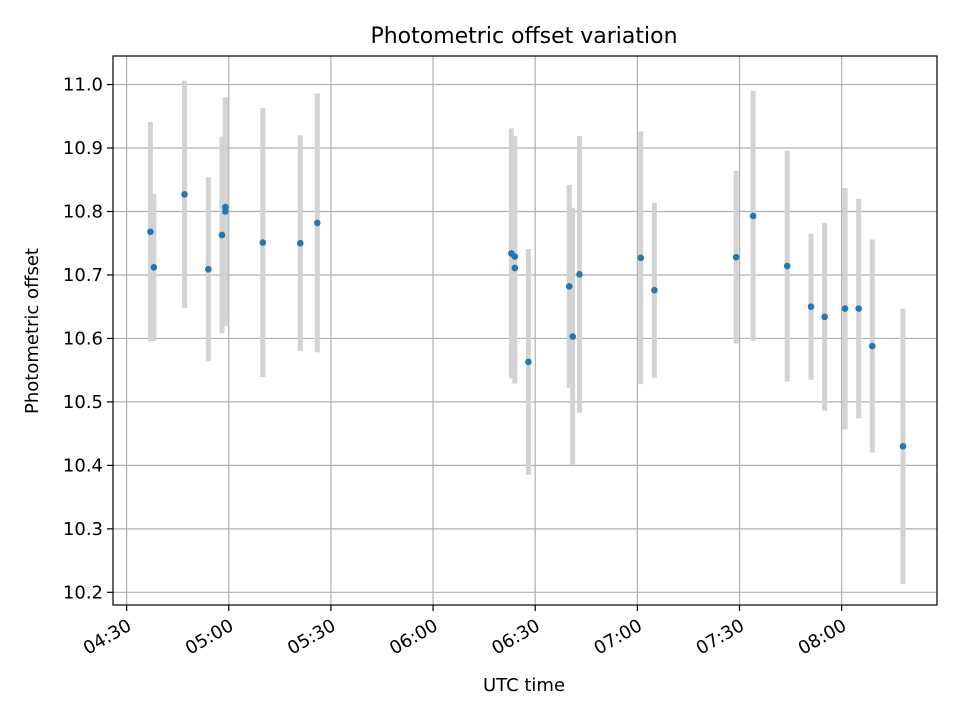 The height and width of the screenshot is (720, 960). I want to click on y-tick-label: 10.5, so click(83, 402).